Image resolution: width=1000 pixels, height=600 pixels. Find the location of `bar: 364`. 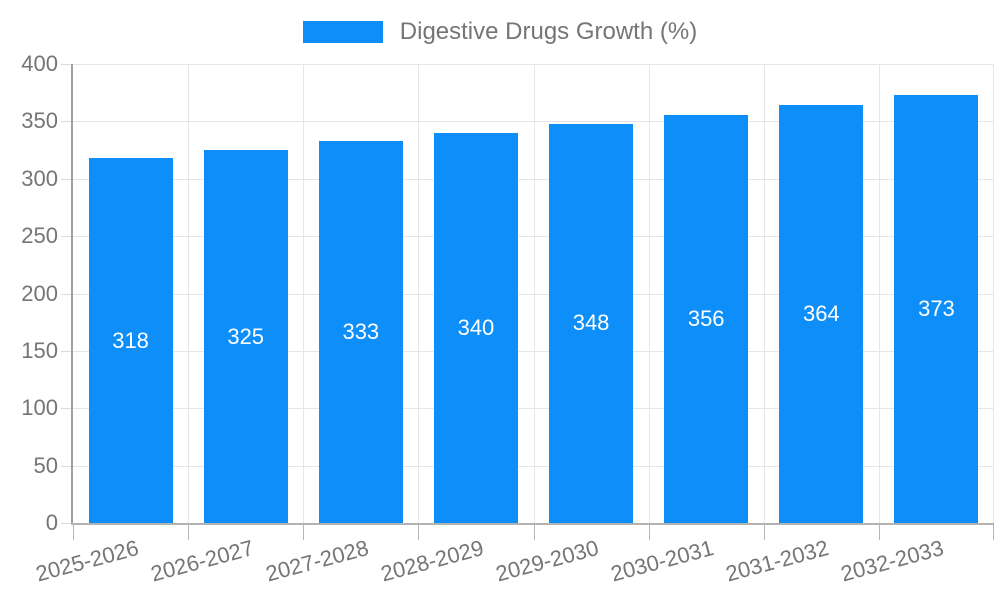

bar: 364 is located at coordinates (821, 314).